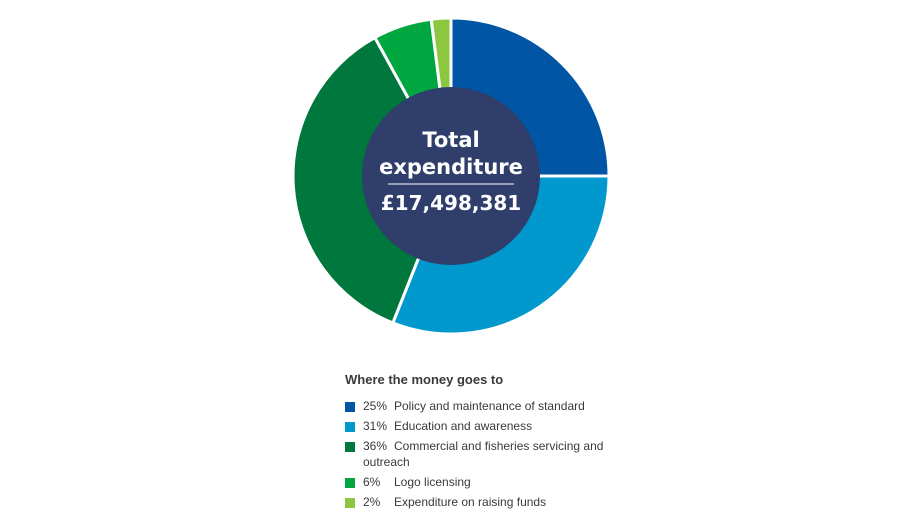 The width and height of the screenshot is (912, 514). What do you see at coordinates (451, 167) in the screenshot?
I see `center-title-line-2: expenditure` at bounding box center [451, 167].